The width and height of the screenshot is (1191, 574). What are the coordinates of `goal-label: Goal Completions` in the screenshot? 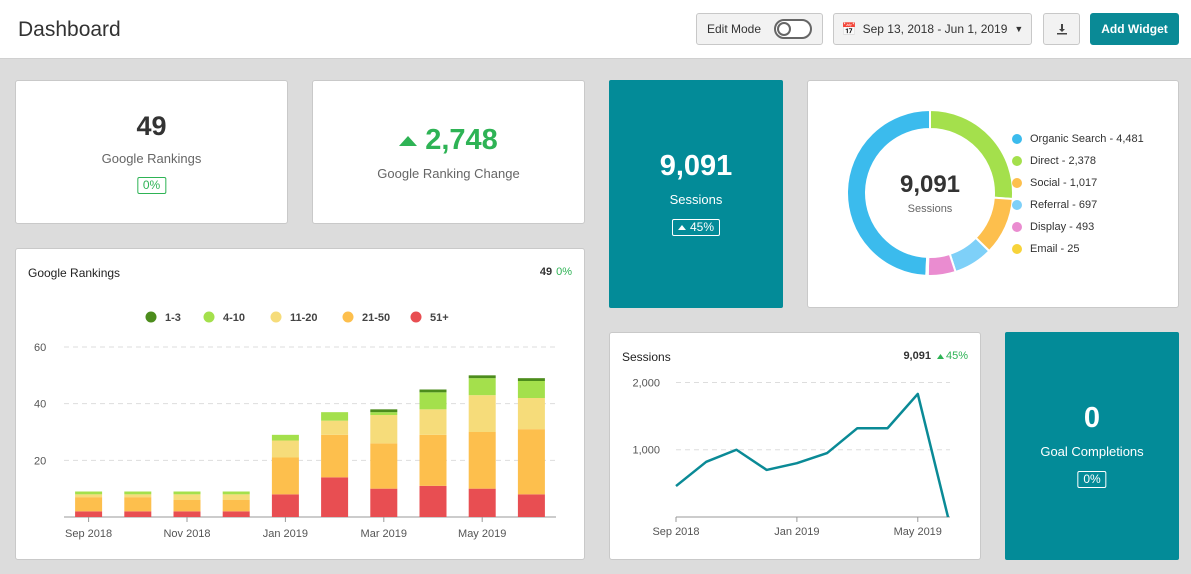 It's located at (1092, 451).